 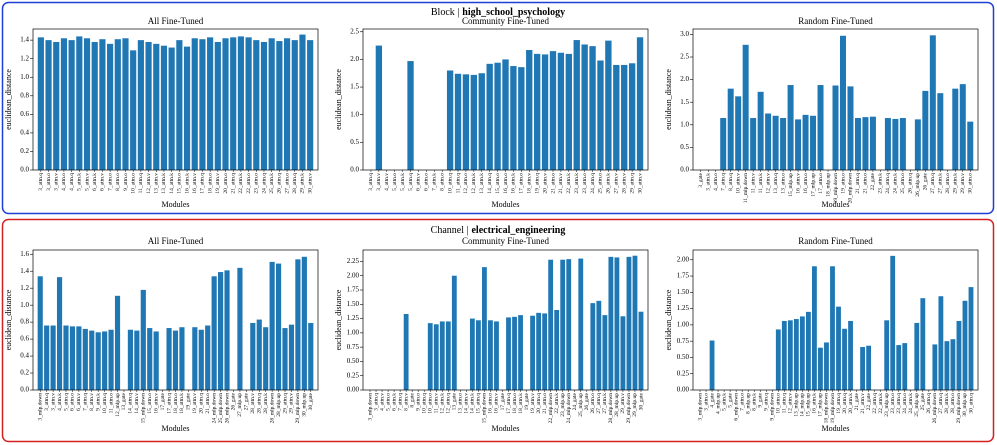 What do you see at coordinates (498, 230) in the screenshot?
I see `panel-title: Channel | electrical_engineering` at bounding box center [498, 230].